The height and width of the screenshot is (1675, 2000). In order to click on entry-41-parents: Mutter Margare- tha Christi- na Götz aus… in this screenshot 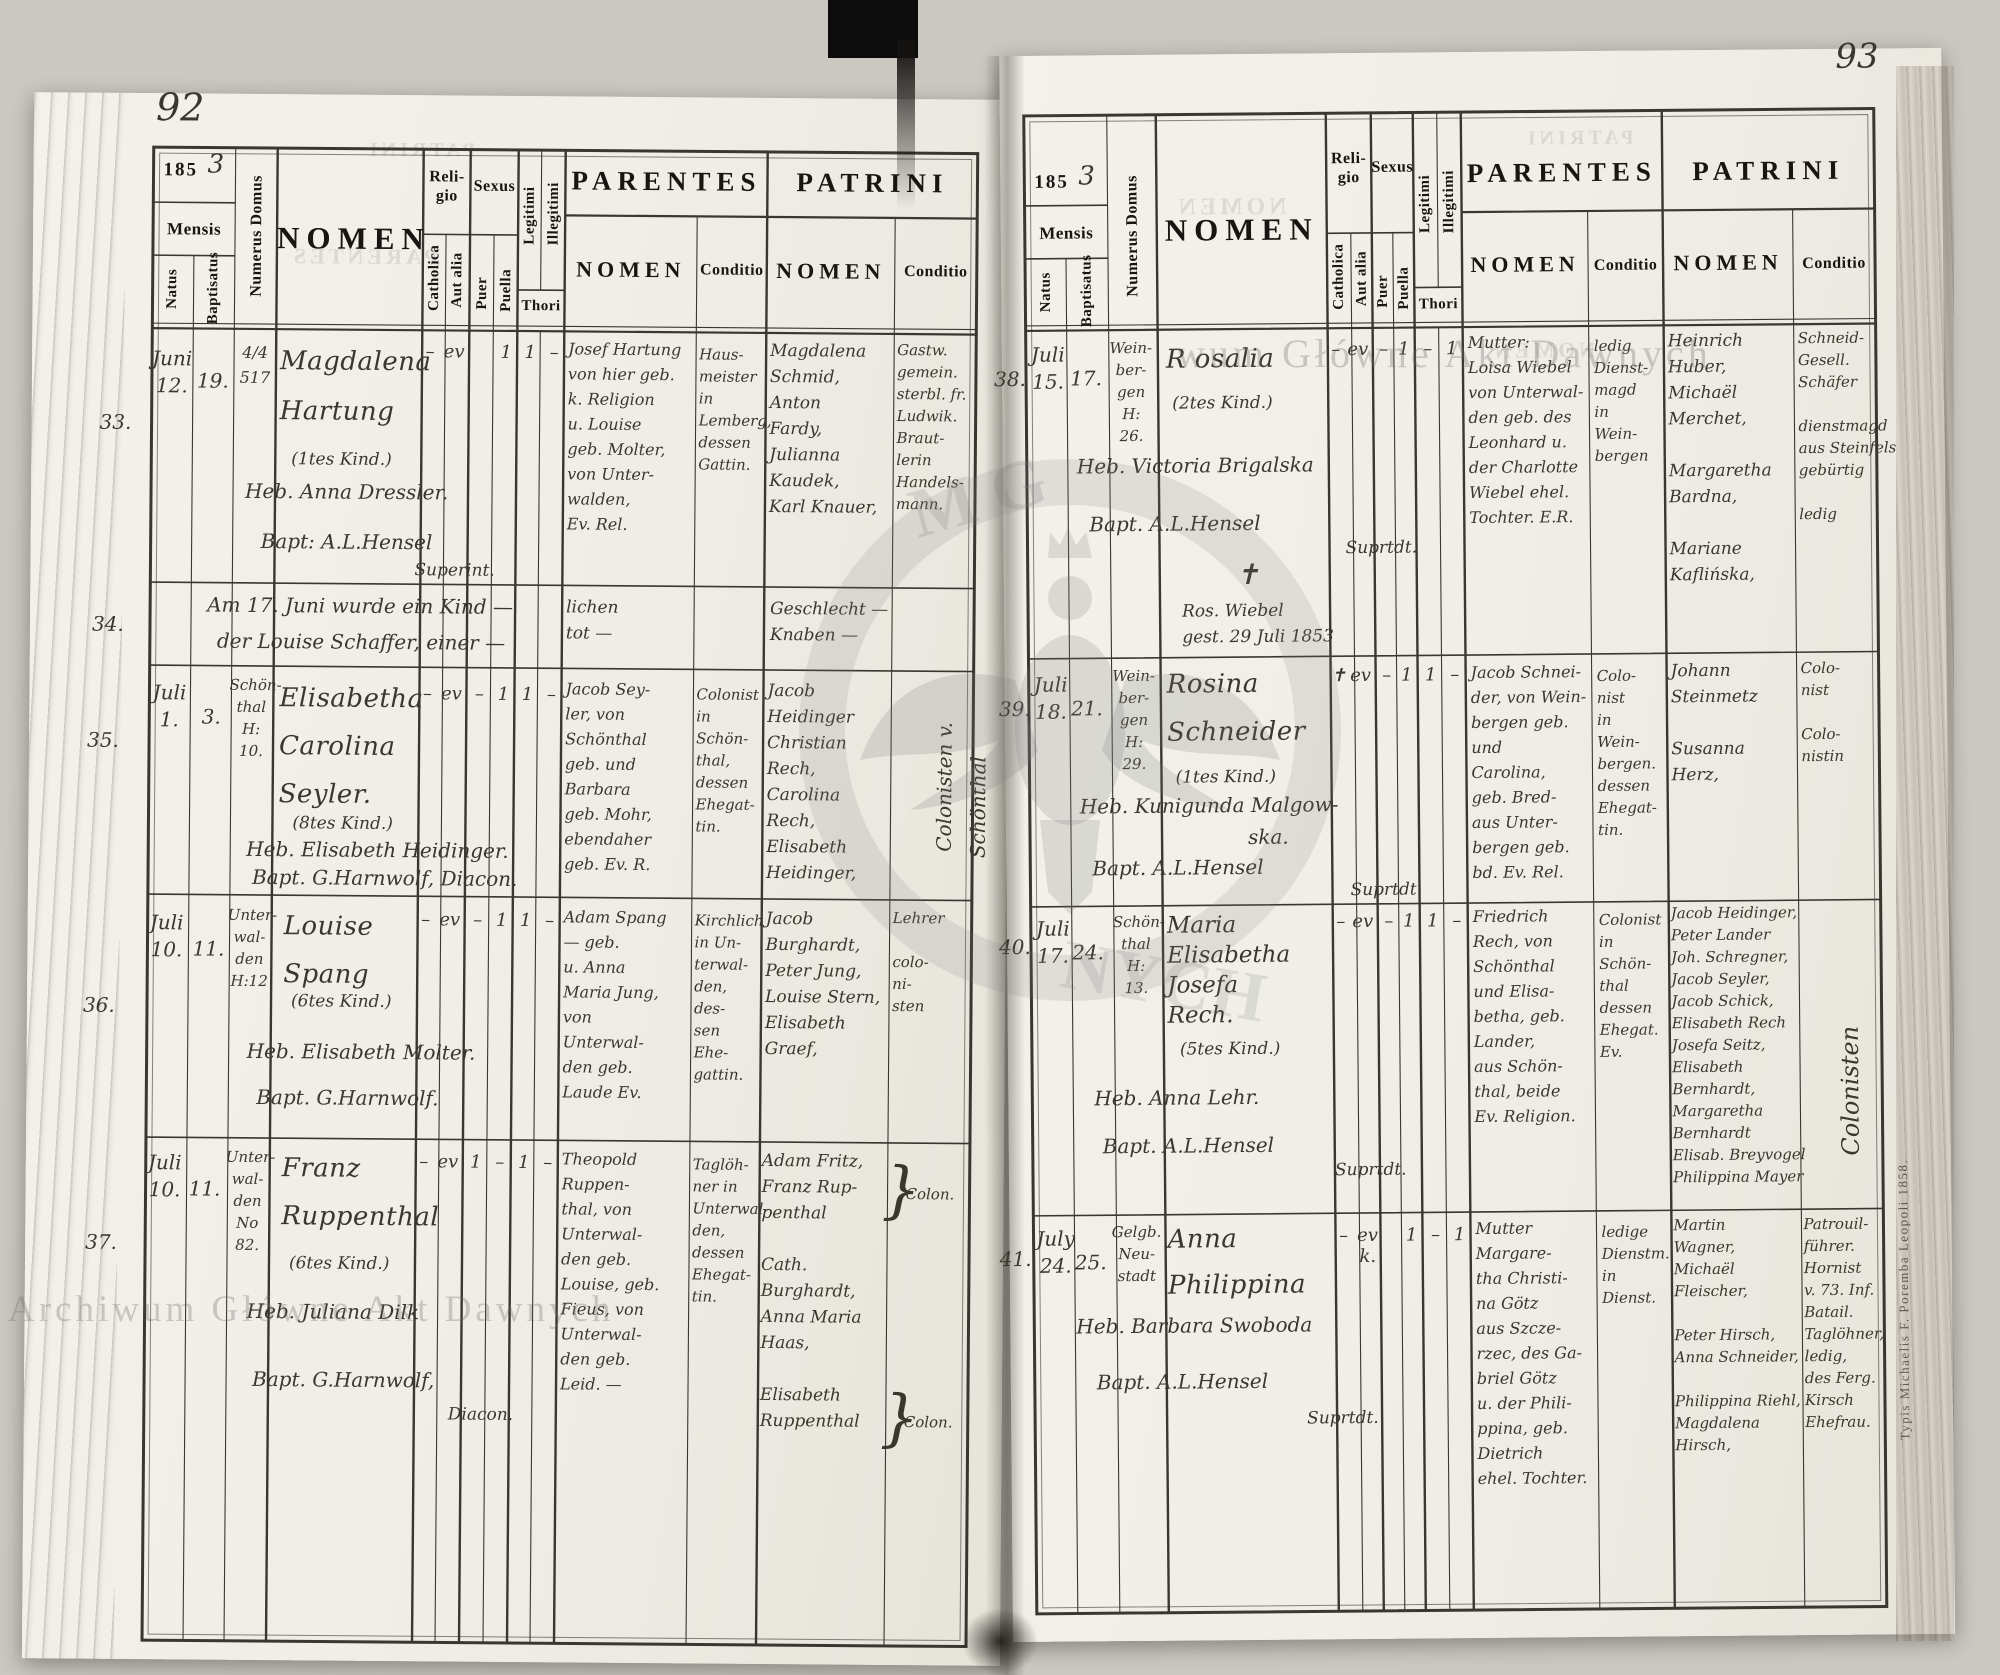, I will do `click(1531, 1353)`.